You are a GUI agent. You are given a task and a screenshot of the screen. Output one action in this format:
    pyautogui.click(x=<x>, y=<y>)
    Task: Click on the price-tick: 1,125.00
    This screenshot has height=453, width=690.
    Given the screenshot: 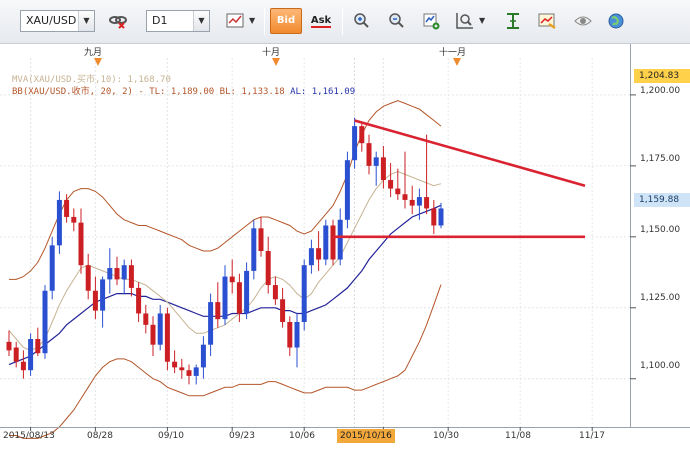 What is the action you would take?
    pyautogui.click(x=660, y=298)
    